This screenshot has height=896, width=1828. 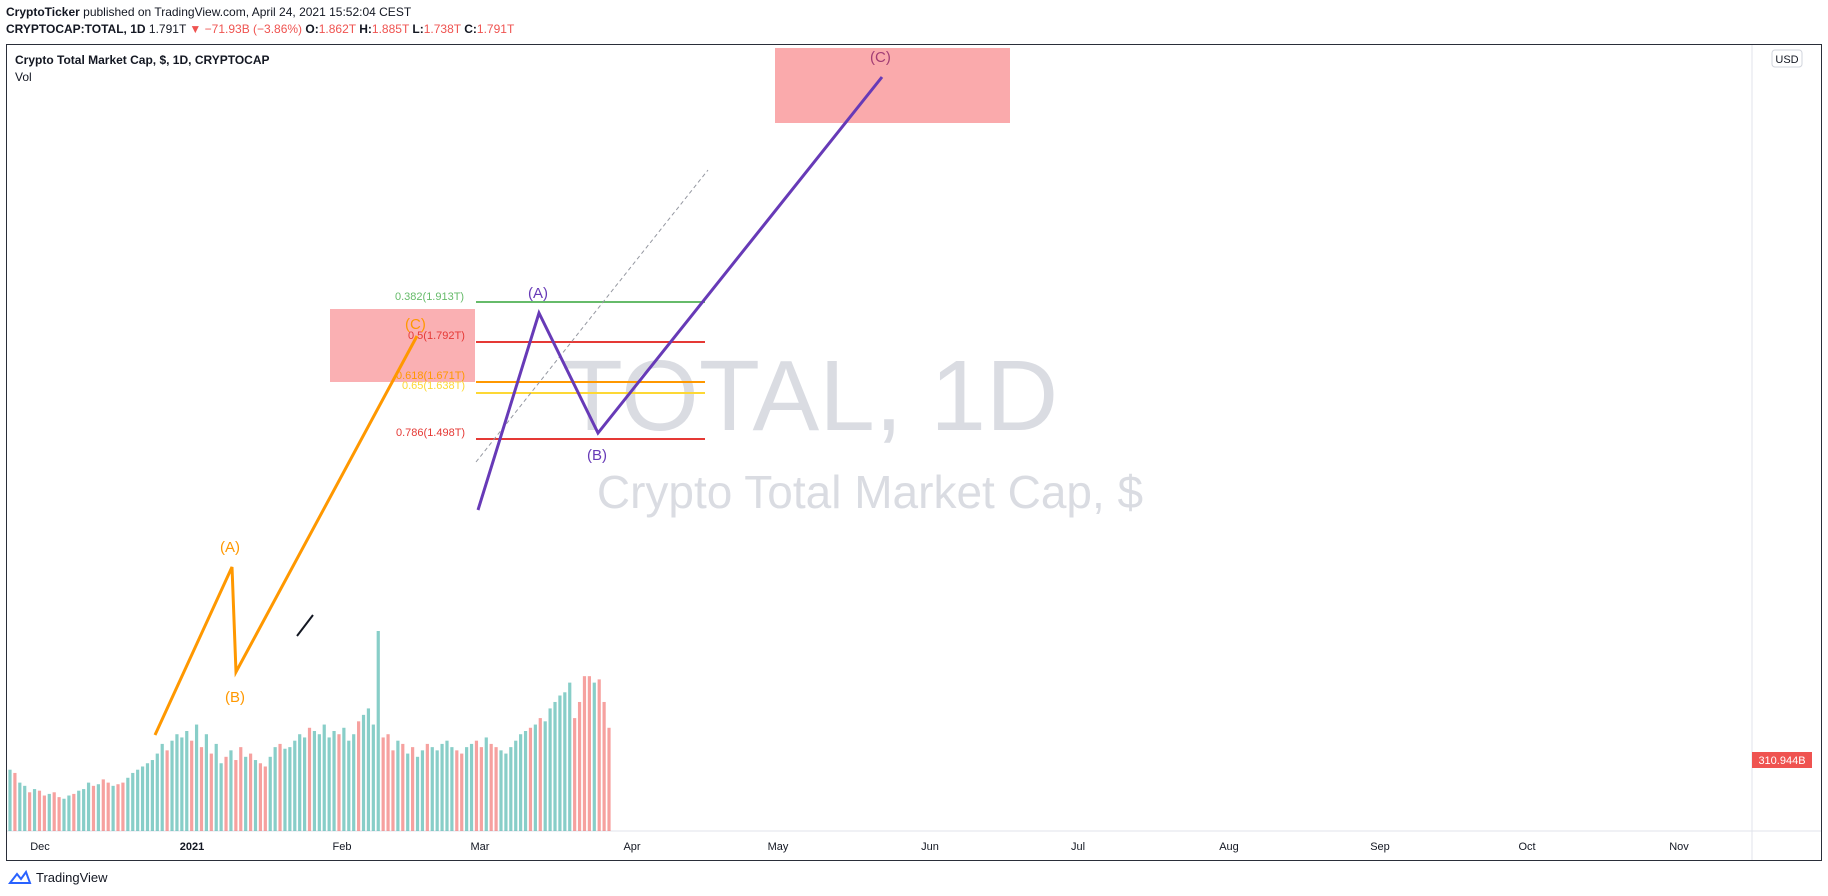 What do you see at coordinates (930, 847) in the screenshot?
I see `time-tick-label: Jun` at bounding box center [930, 847].